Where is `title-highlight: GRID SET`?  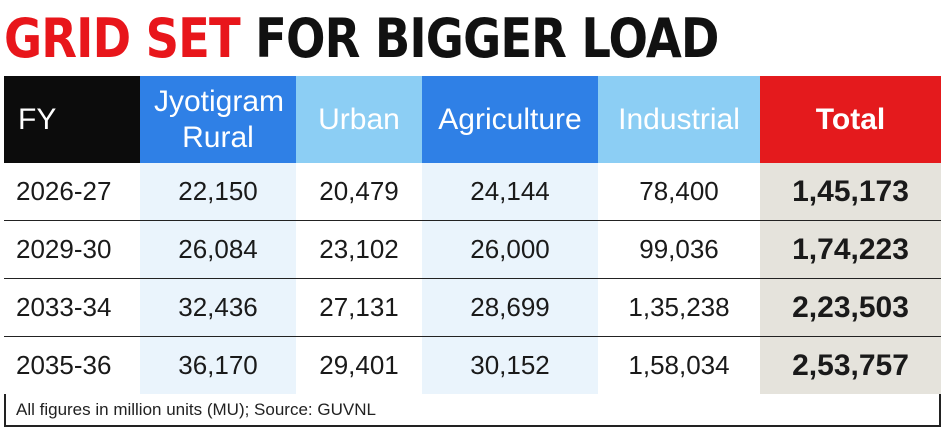
title-highlight: GRID SET is located at coordinates (122, 38).